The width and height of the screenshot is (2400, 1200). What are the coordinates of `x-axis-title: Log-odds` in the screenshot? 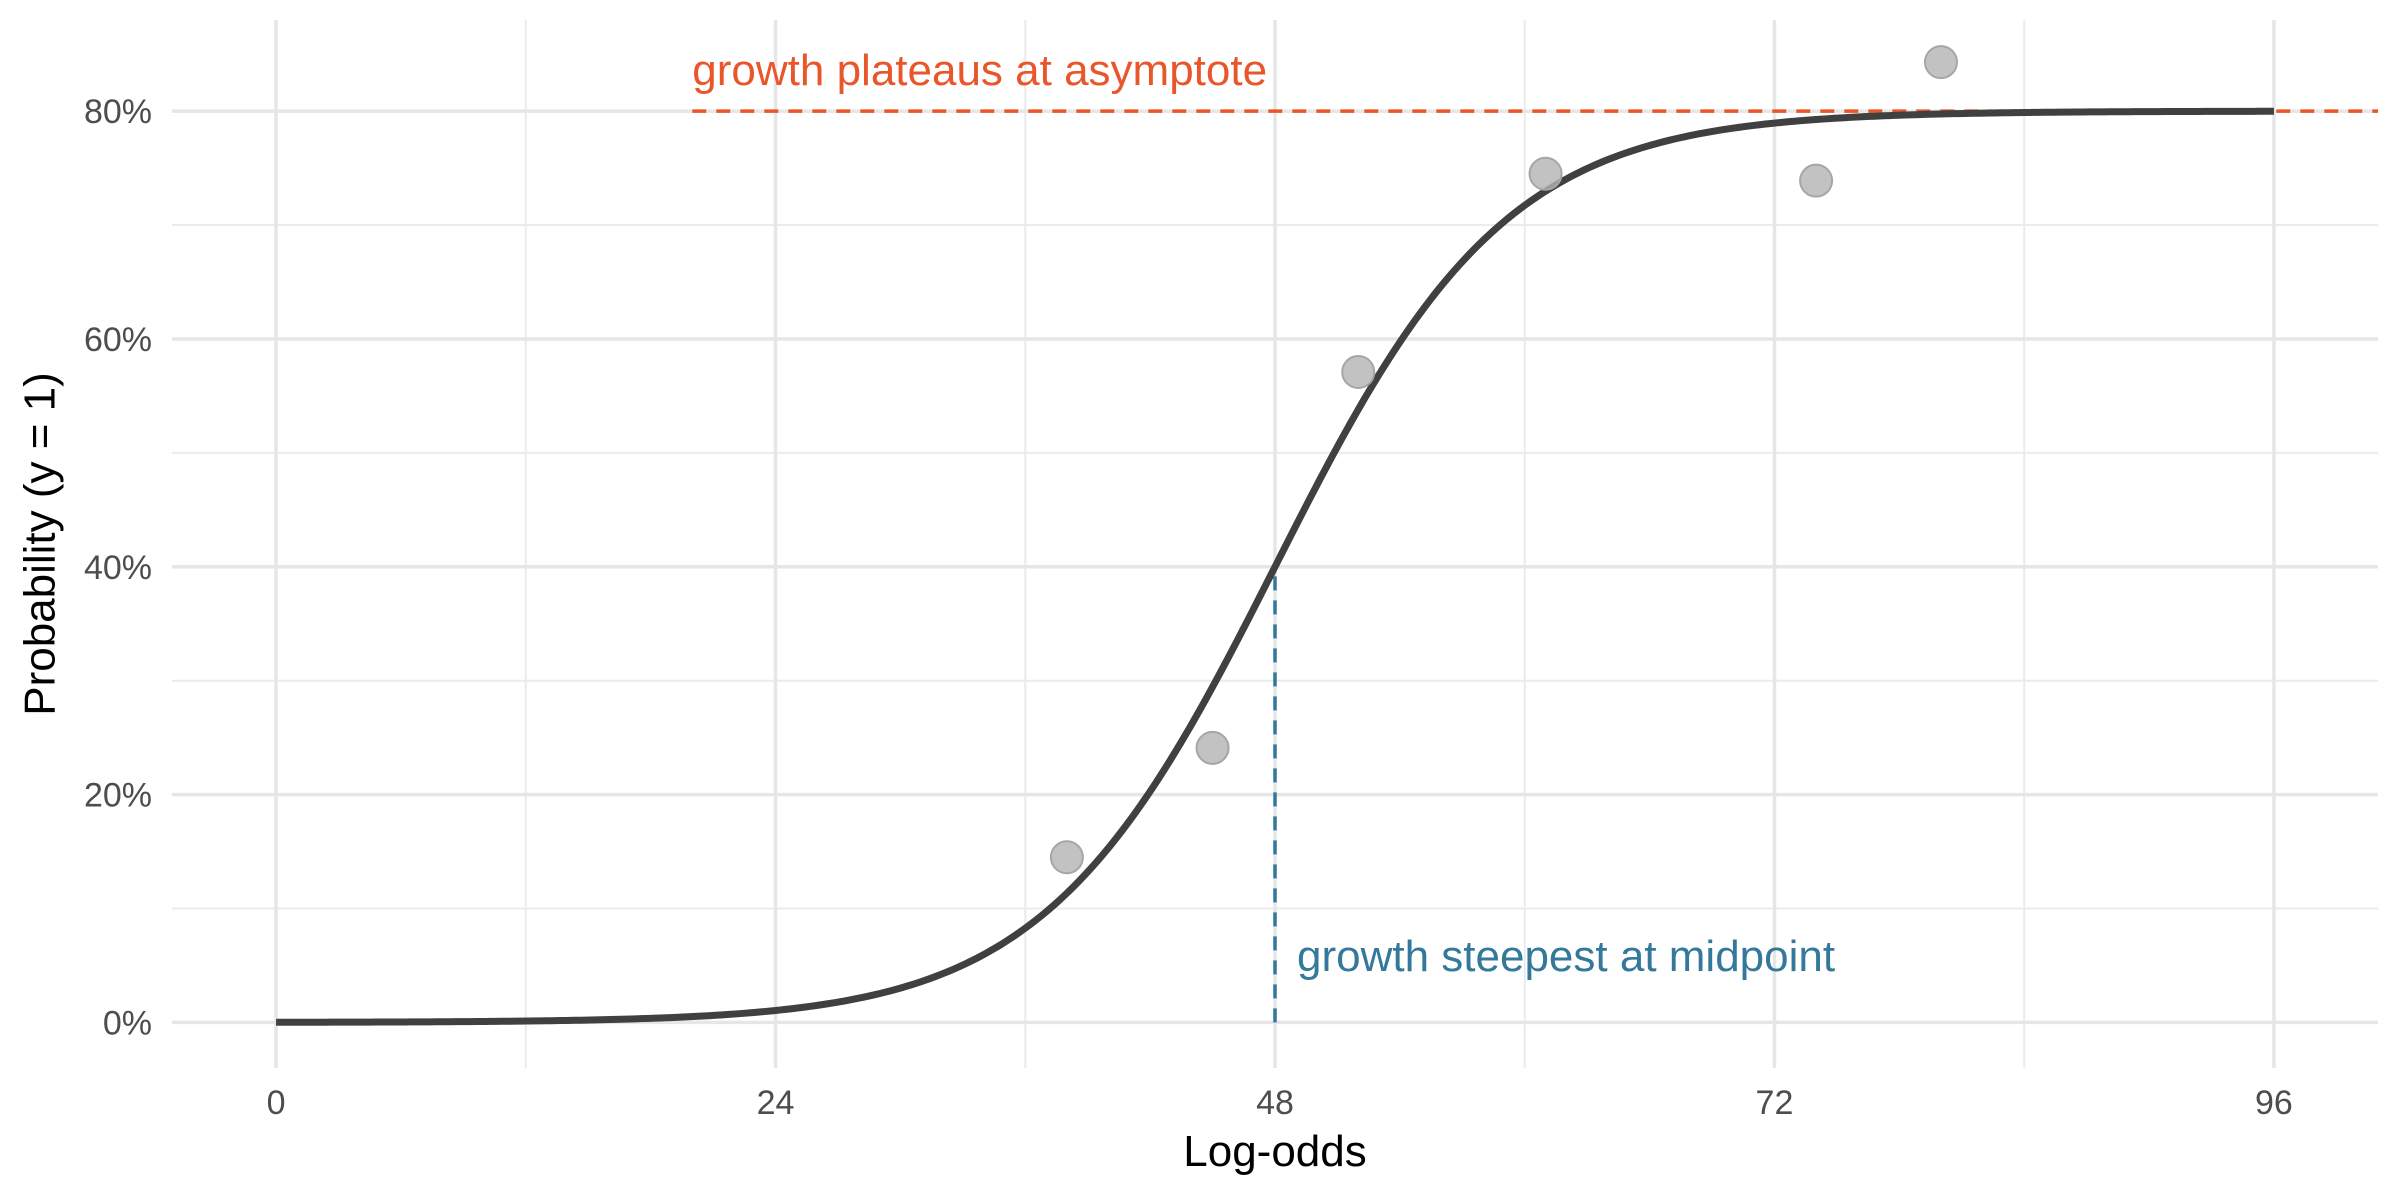 It's located at (1274, 1151).